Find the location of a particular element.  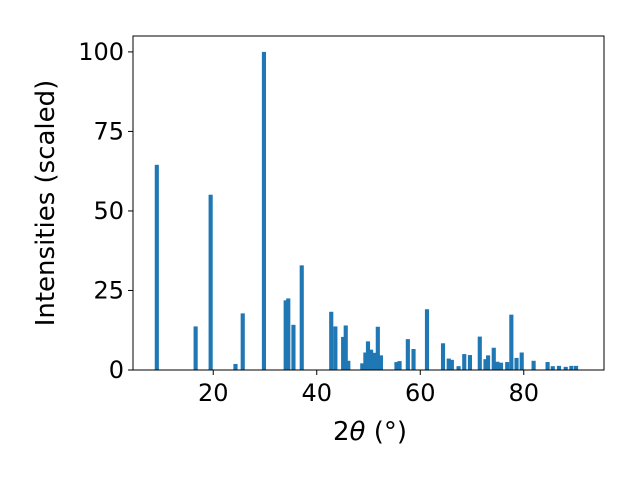

x-tick-label: 20 is located at coordinates (213, 393).